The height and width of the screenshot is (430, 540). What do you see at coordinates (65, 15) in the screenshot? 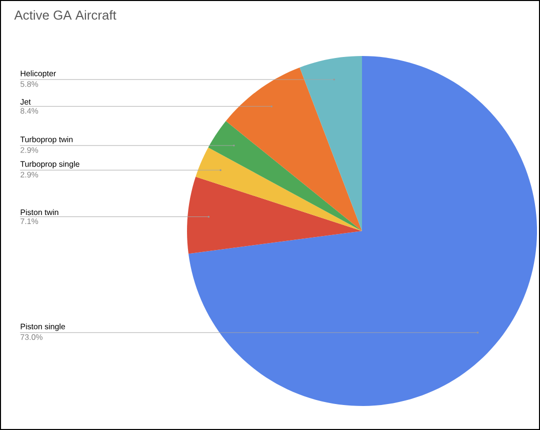
I see `chart-title: Active GA Aircraft` at bounding box center [65, 15].